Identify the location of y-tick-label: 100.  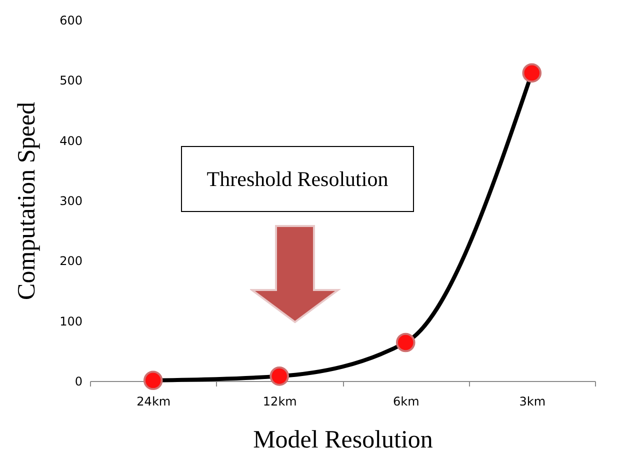
(71, 321).